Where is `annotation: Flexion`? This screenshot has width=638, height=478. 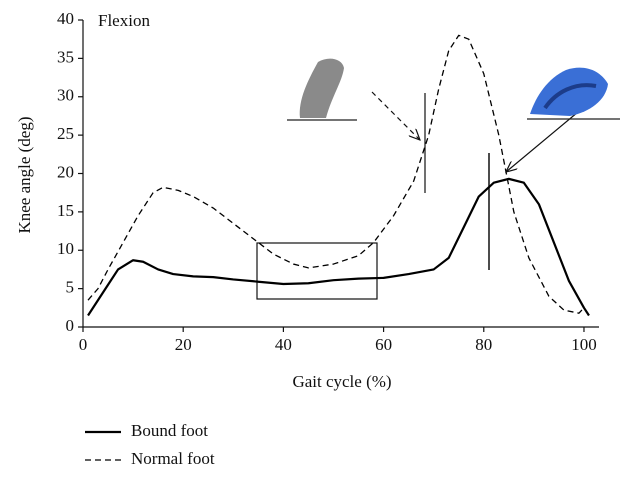
annotation: Flexion is located at coordinates (124, 20).